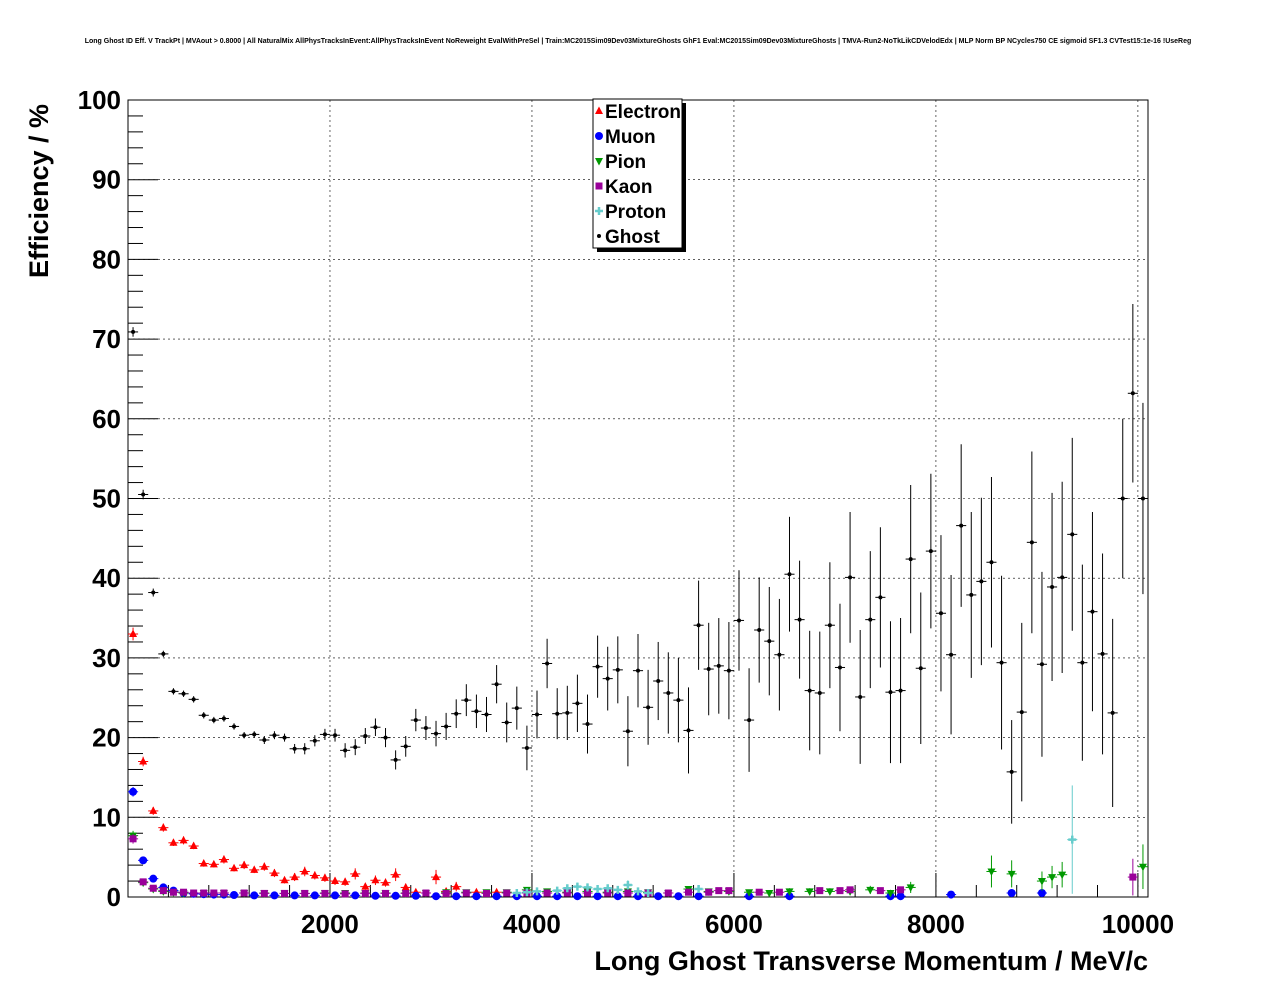  Describe the element at coordinates (330, 924) in the screenshot. I see `x-tick-label: 2000` at that location.